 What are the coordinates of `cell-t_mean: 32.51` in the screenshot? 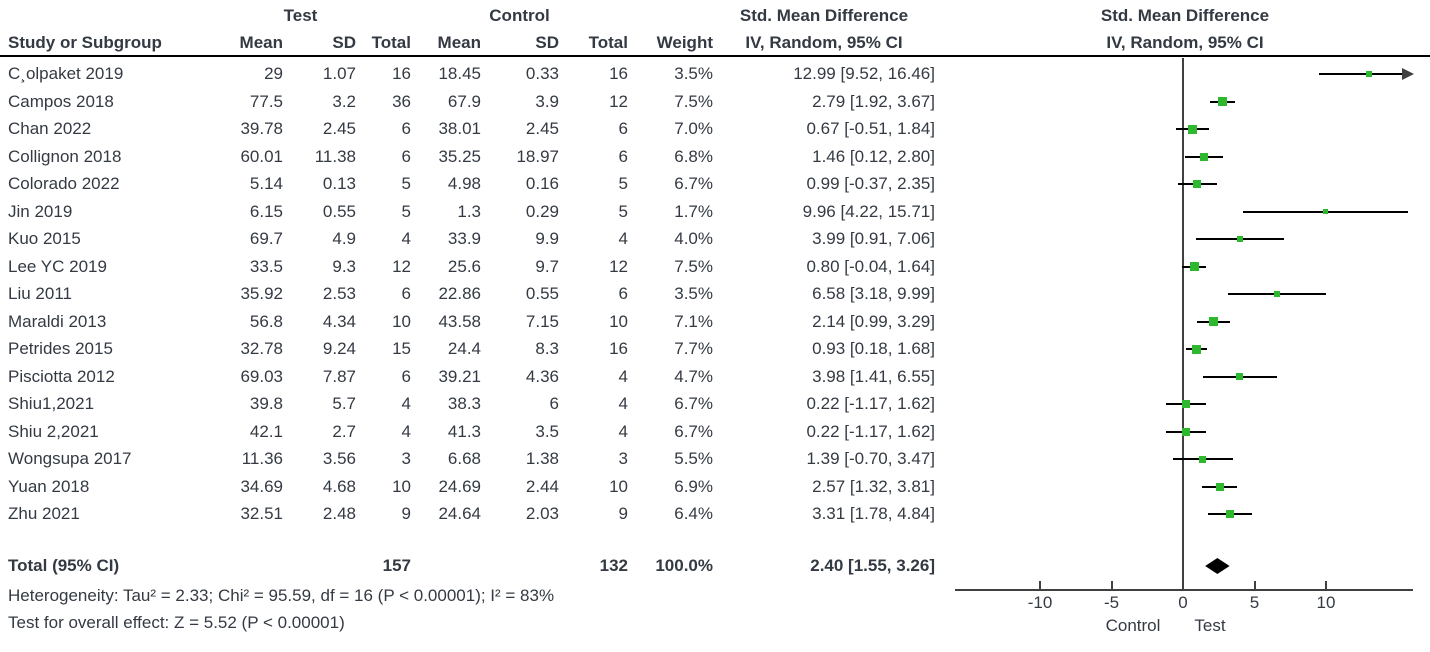 It's located at (261, 514).